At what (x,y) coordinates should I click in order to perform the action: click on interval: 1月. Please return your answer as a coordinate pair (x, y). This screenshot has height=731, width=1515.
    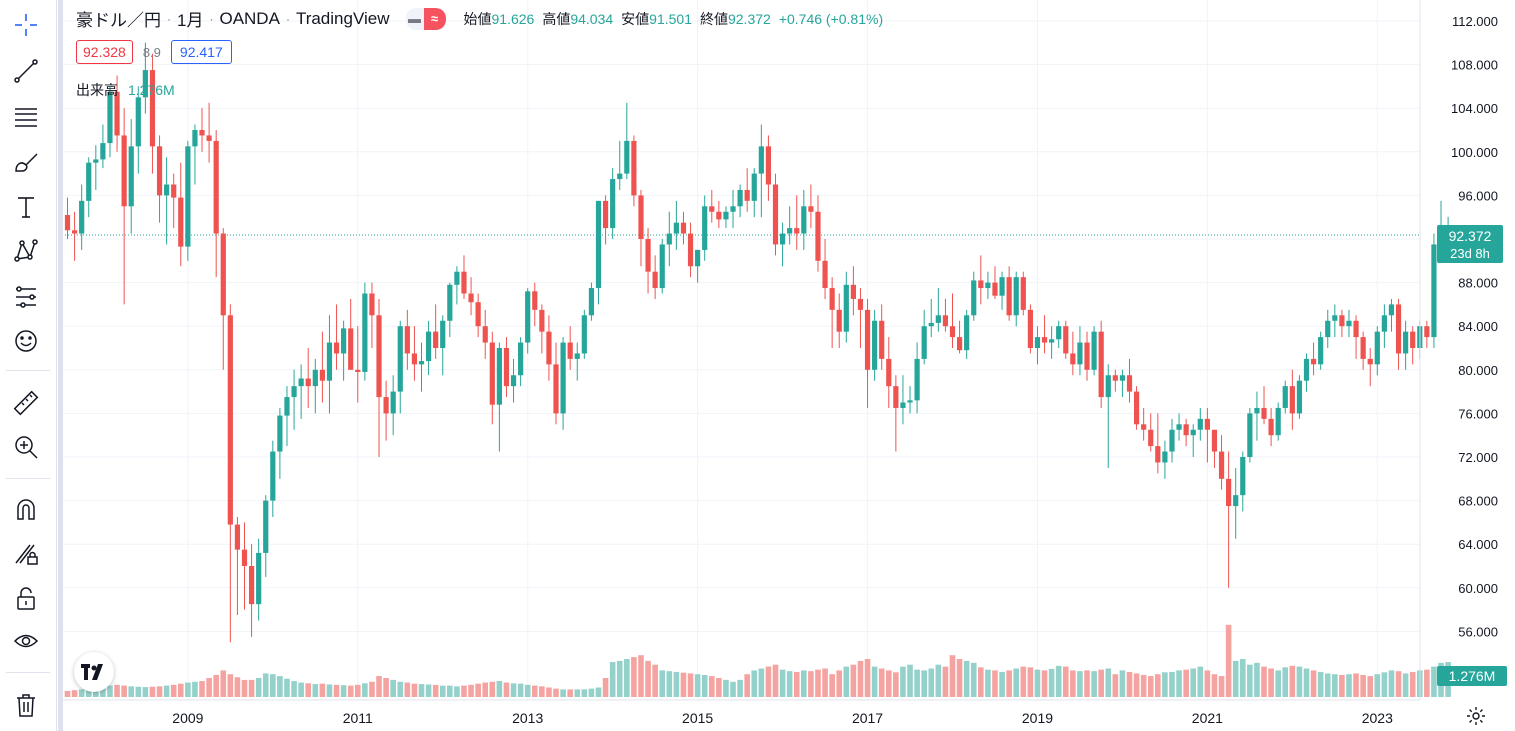
    Looking at the image, I should click on (190, 20).